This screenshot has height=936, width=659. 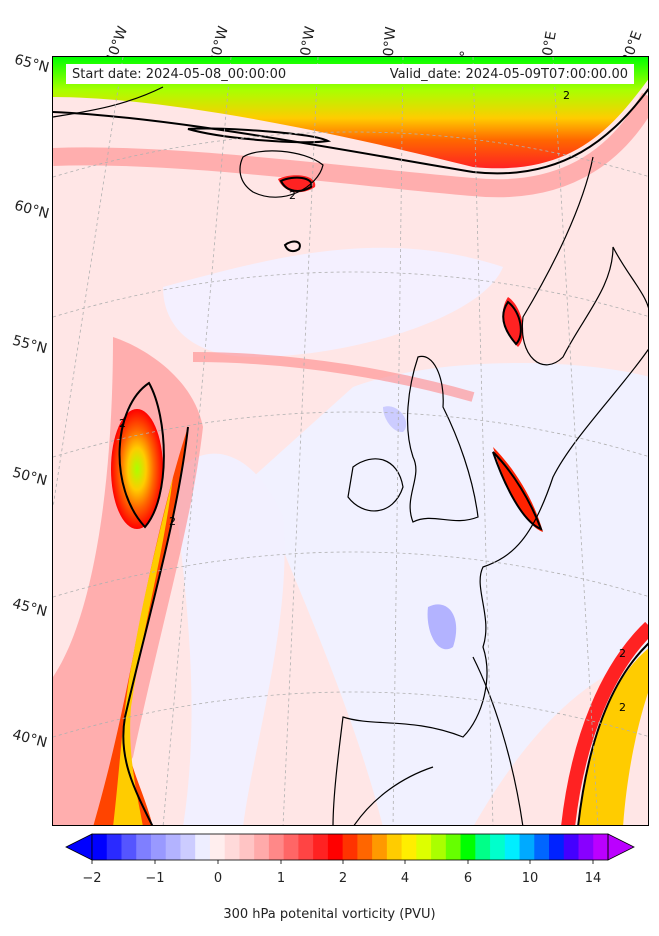 I want to click on colorbar-tick-labels: −2 −1 0 1 2 4 6 10 14, so click(x=329, y=881).